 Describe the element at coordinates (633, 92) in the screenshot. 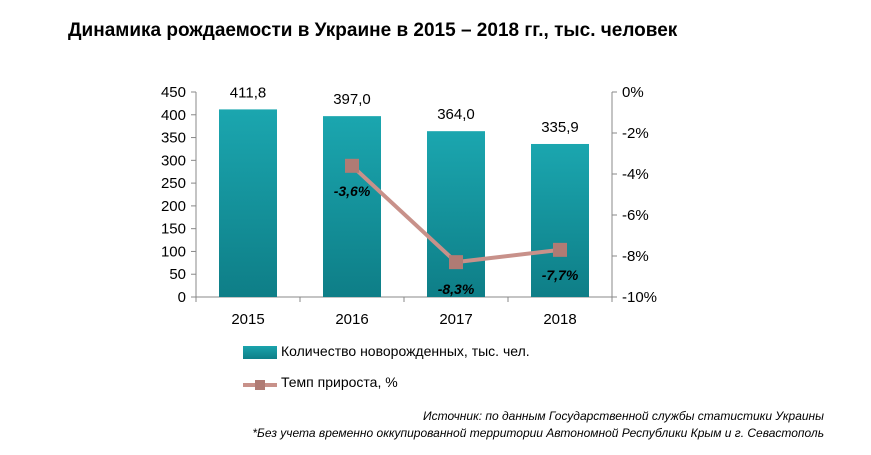

I see `y-tick-label-right: 0%` at that location.